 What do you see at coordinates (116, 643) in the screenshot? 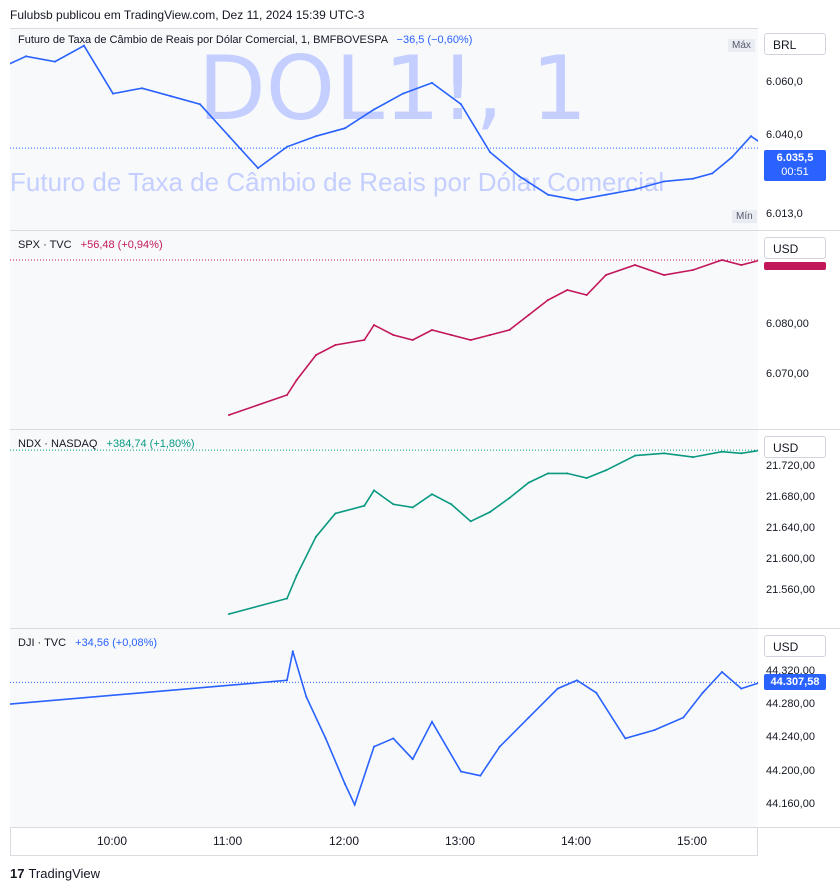
I see `legend-change: +34,56 (+0,08%)` at bounding box center [116, 643].